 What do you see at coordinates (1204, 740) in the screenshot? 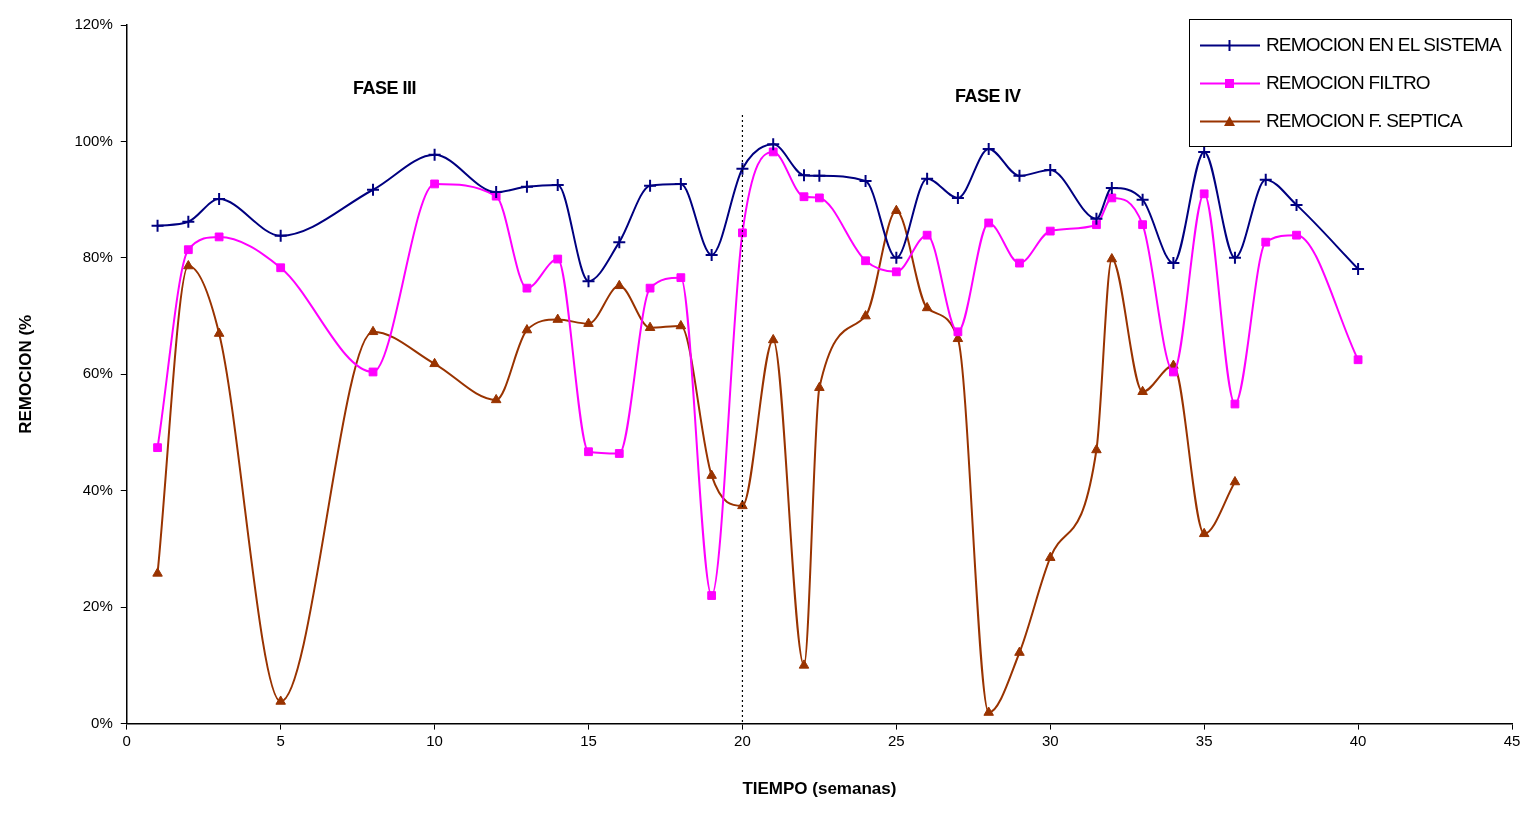
I see `x-tick-label: 35` at bounding box center [1204, 740].